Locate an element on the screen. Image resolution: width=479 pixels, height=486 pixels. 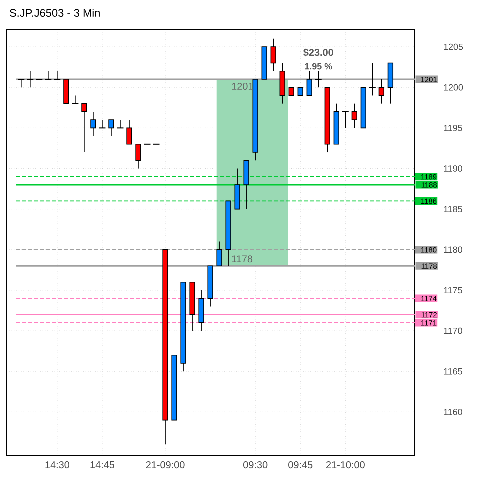
y-tick-label: 1160 is located at coordinates (453, 412).